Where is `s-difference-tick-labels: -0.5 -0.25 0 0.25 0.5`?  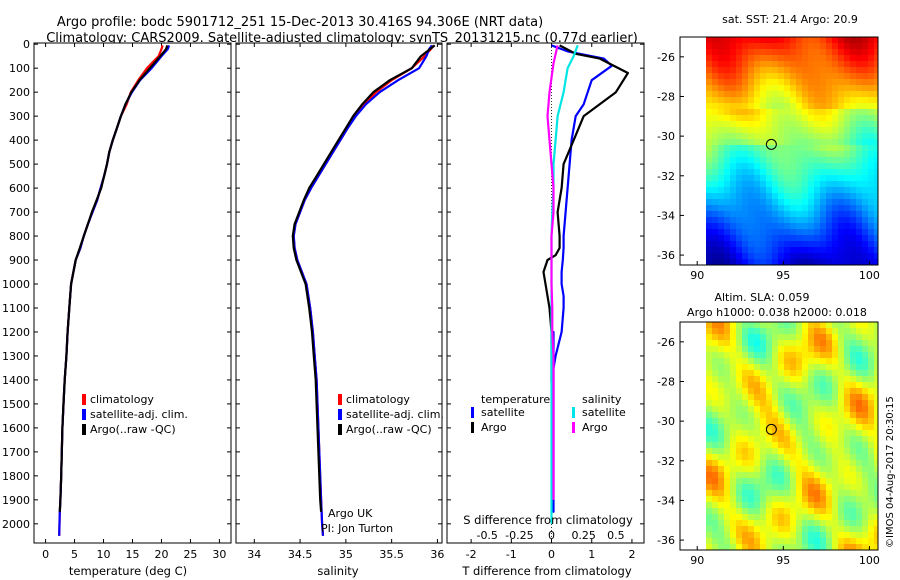 s-difference-tick-labels: -0.5 -0.25 0 0.25 0.5 is located at coordinates (550, 535).